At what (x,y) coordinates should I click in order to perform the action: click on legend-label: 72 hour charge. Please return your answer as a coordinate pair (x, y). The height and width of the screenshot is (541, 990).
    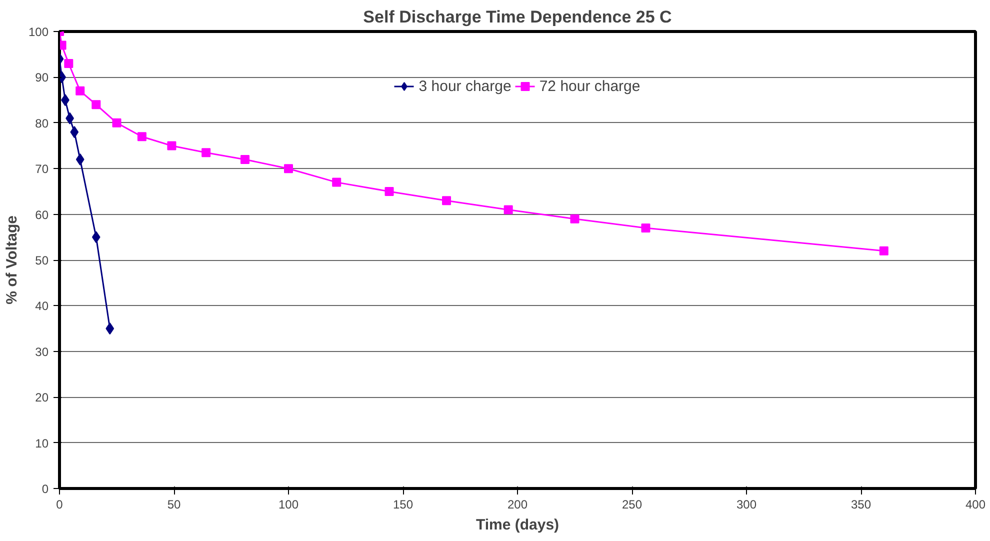
    Looking at the image, I should click on (589, 86).